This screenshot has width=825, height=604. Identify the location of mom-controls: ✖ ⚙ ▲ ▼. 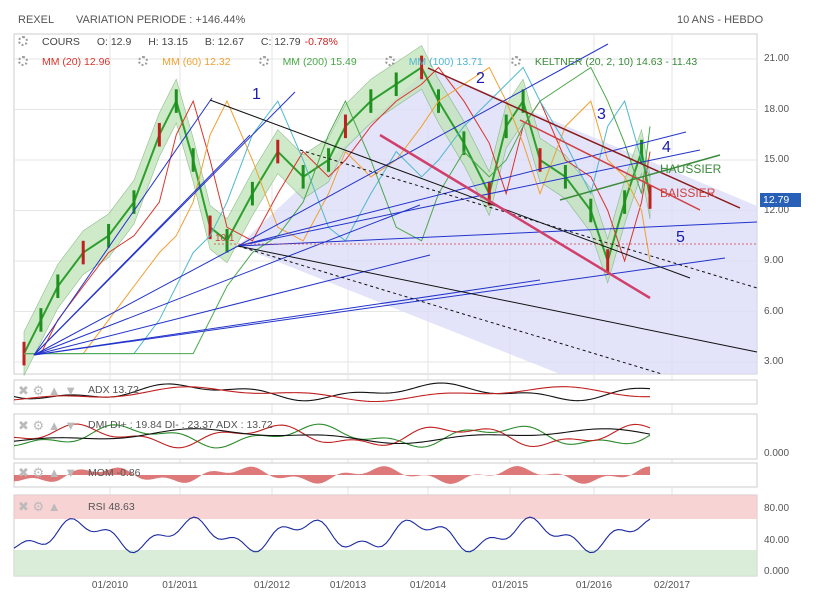
(48, 472).